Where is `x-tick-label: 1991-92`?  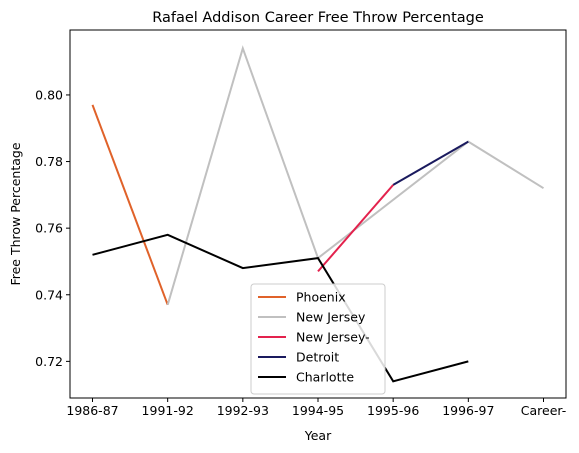 x-tick-label: 1991-92 is located at coordinates (168, 410).